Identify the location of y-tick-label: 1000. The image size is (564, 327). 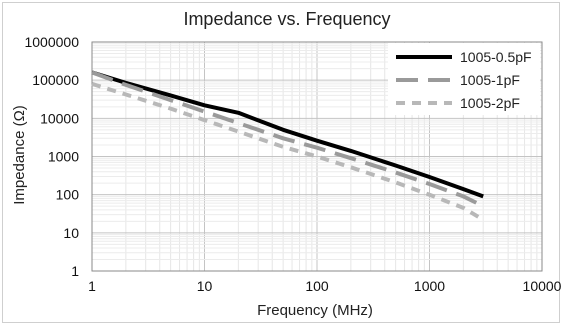
(63, 157).